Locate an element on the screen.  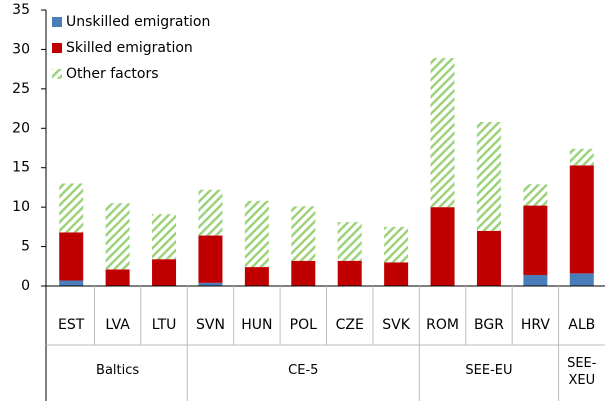
group-label: SEE-XEU is located at coordinates (582, 372).